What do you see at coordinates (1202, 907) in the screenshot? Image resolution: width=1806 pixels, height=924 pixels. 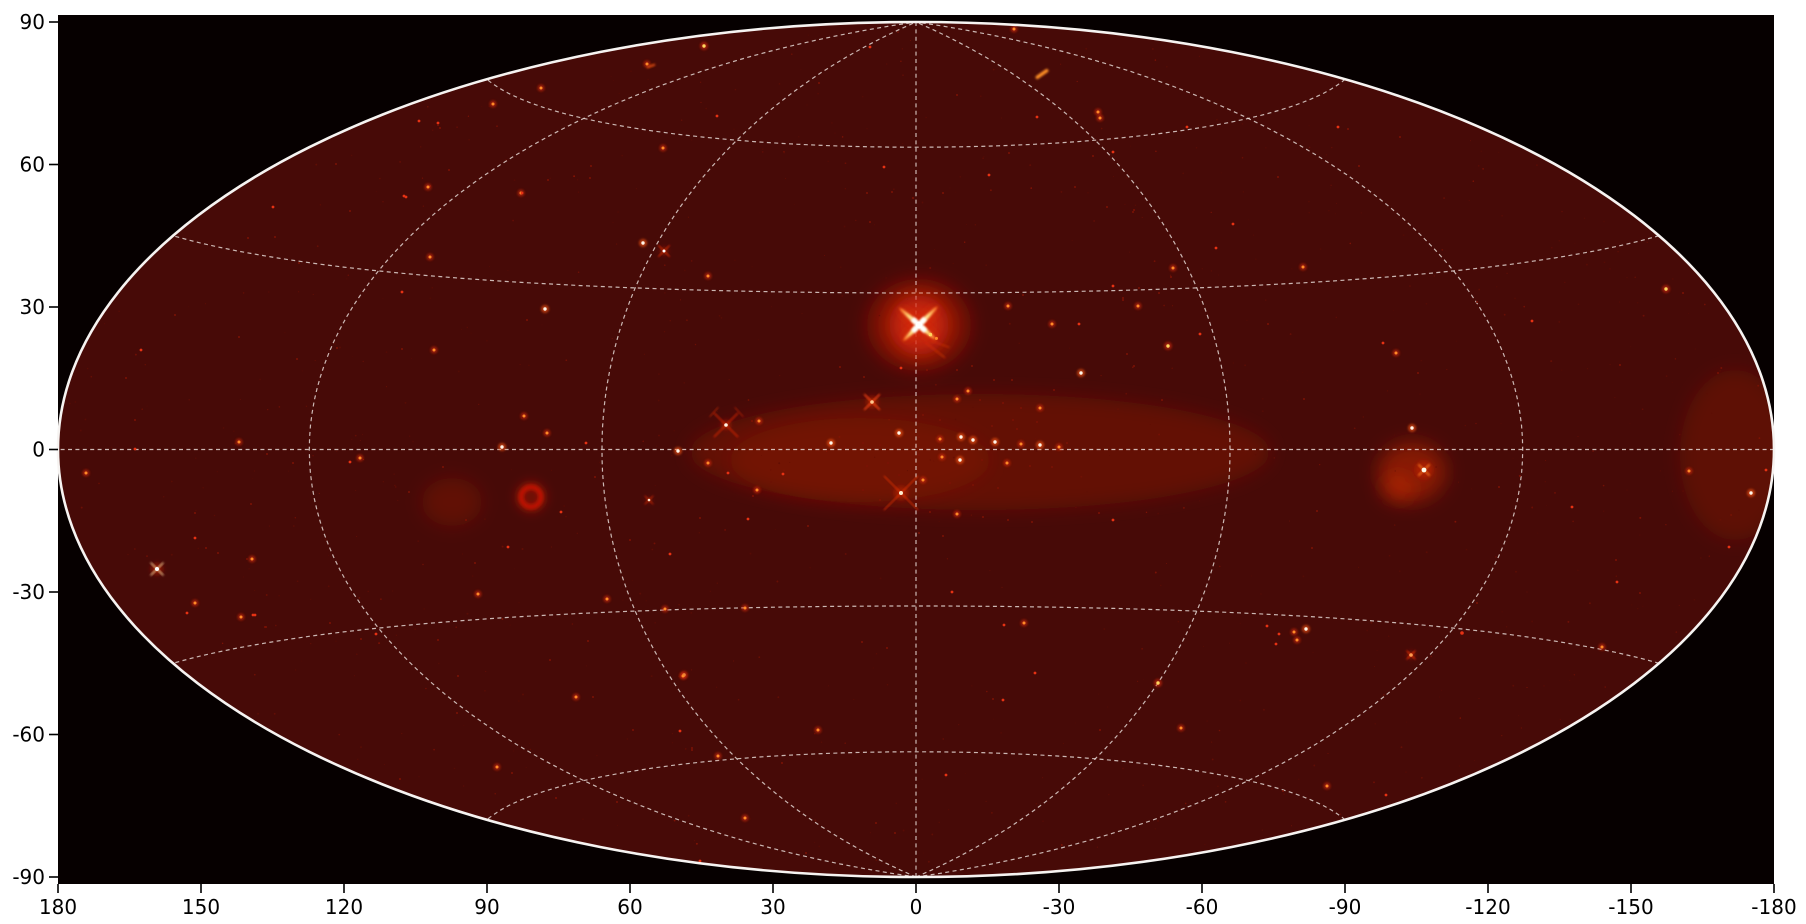 I see `x-tick-label: -60` at bounding box center [1202, 907].